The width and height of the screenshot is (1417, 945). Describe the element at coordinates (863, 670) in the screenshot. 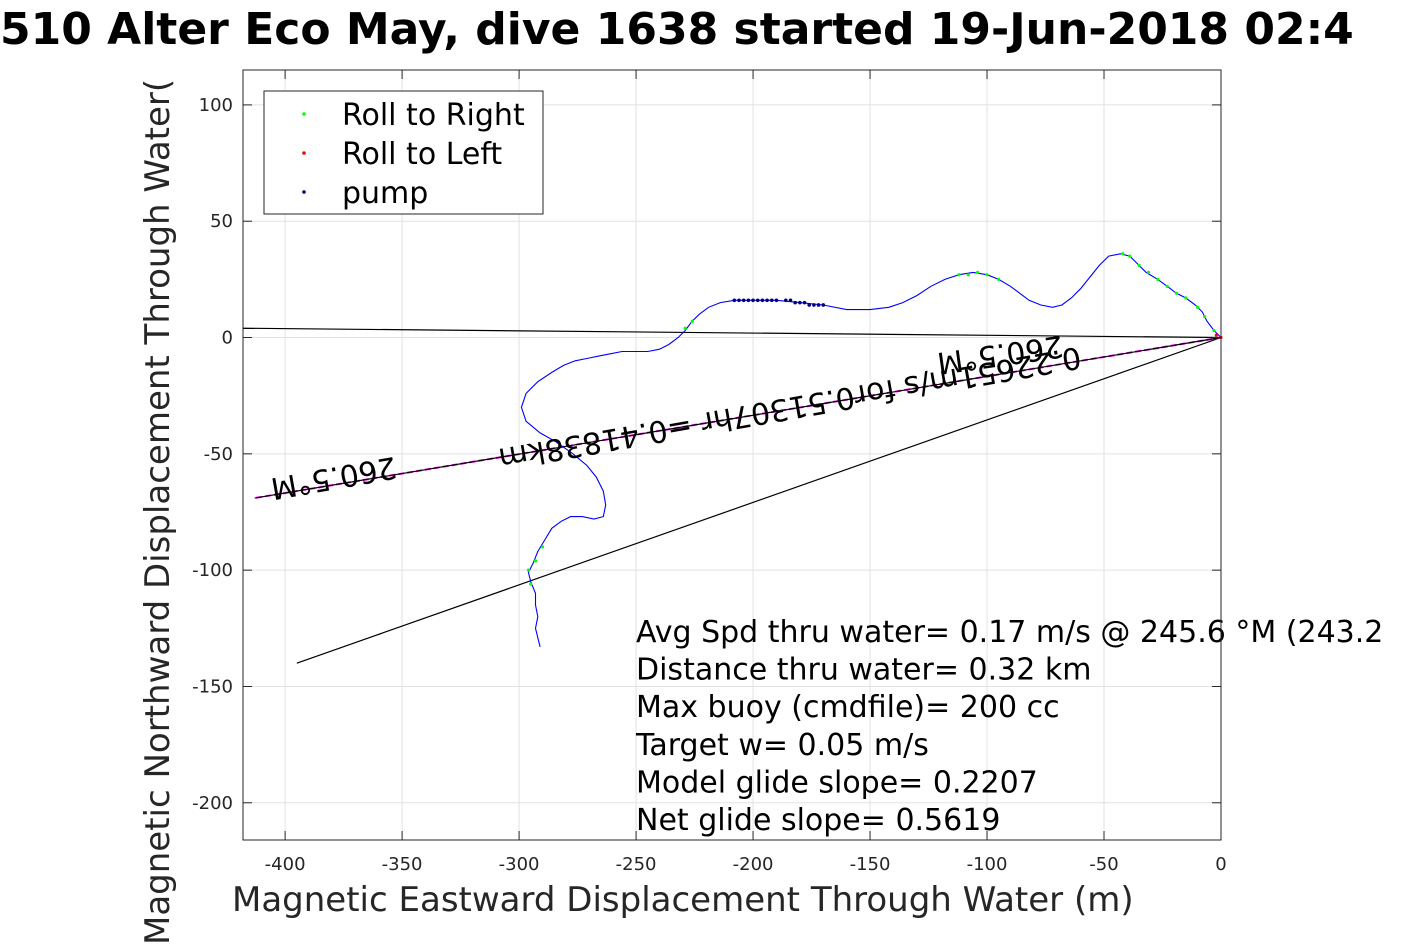

I see `stats-line: Distance thru water= 0.32 km` at that location.